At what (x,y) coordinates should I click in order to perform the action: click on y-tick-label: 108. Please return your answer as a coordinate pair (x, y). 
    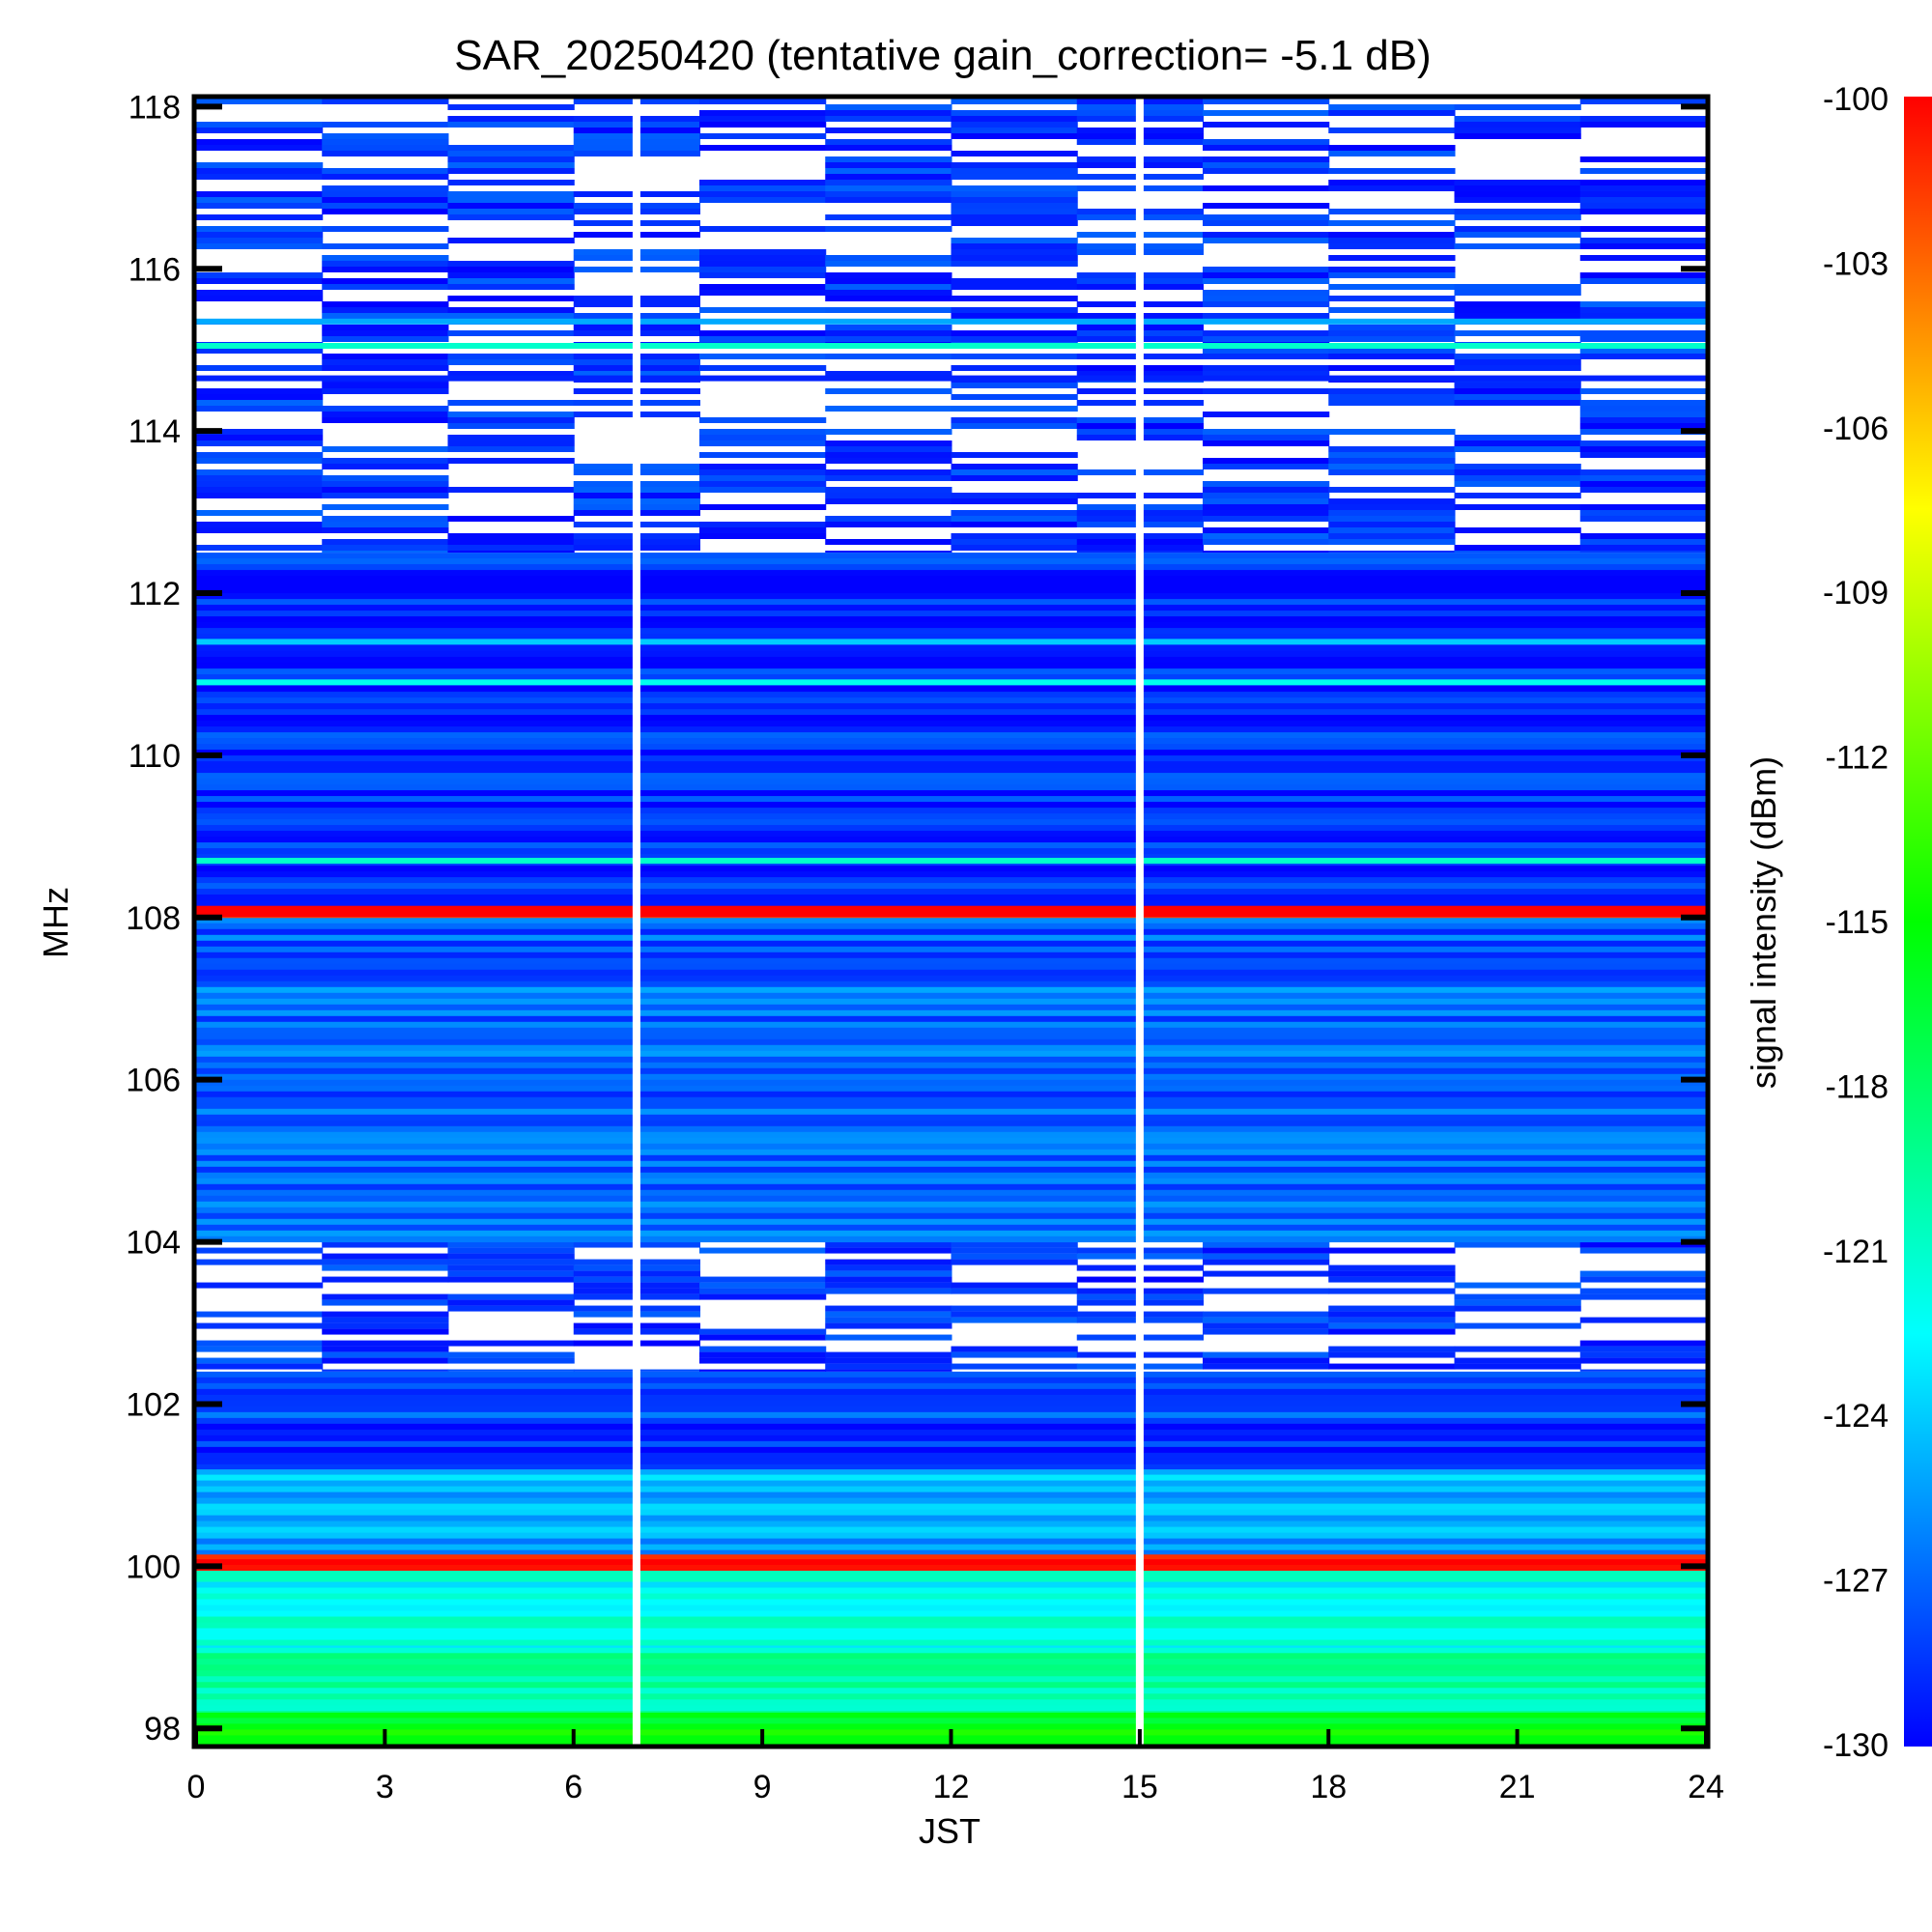
    Looking at the image, I should click on (153, 918).